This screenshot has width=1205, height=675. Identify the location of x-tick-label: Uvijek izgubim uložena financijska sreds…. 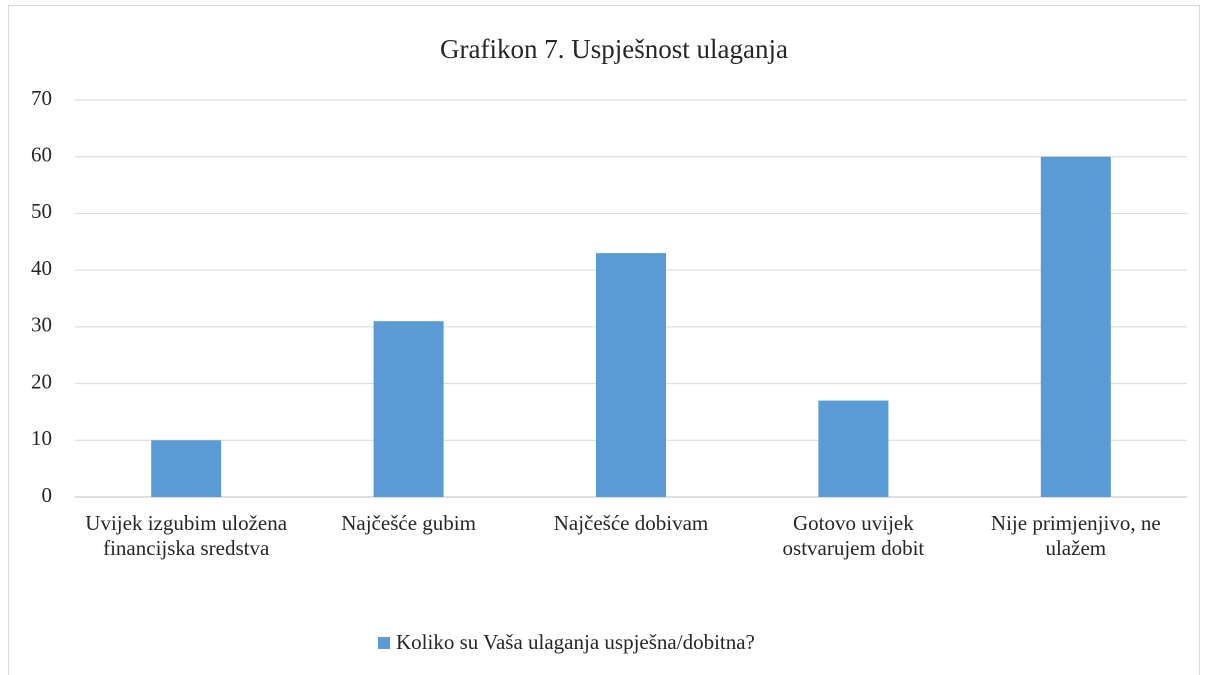
(186, 535).